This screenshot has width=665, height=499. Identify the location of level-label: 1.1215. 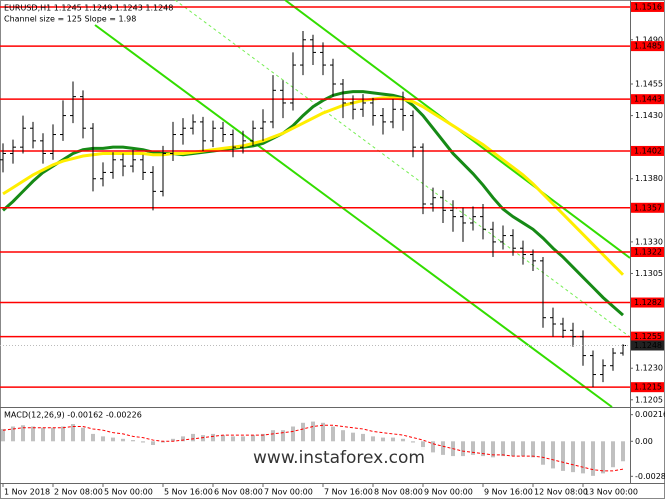
(648, 387).